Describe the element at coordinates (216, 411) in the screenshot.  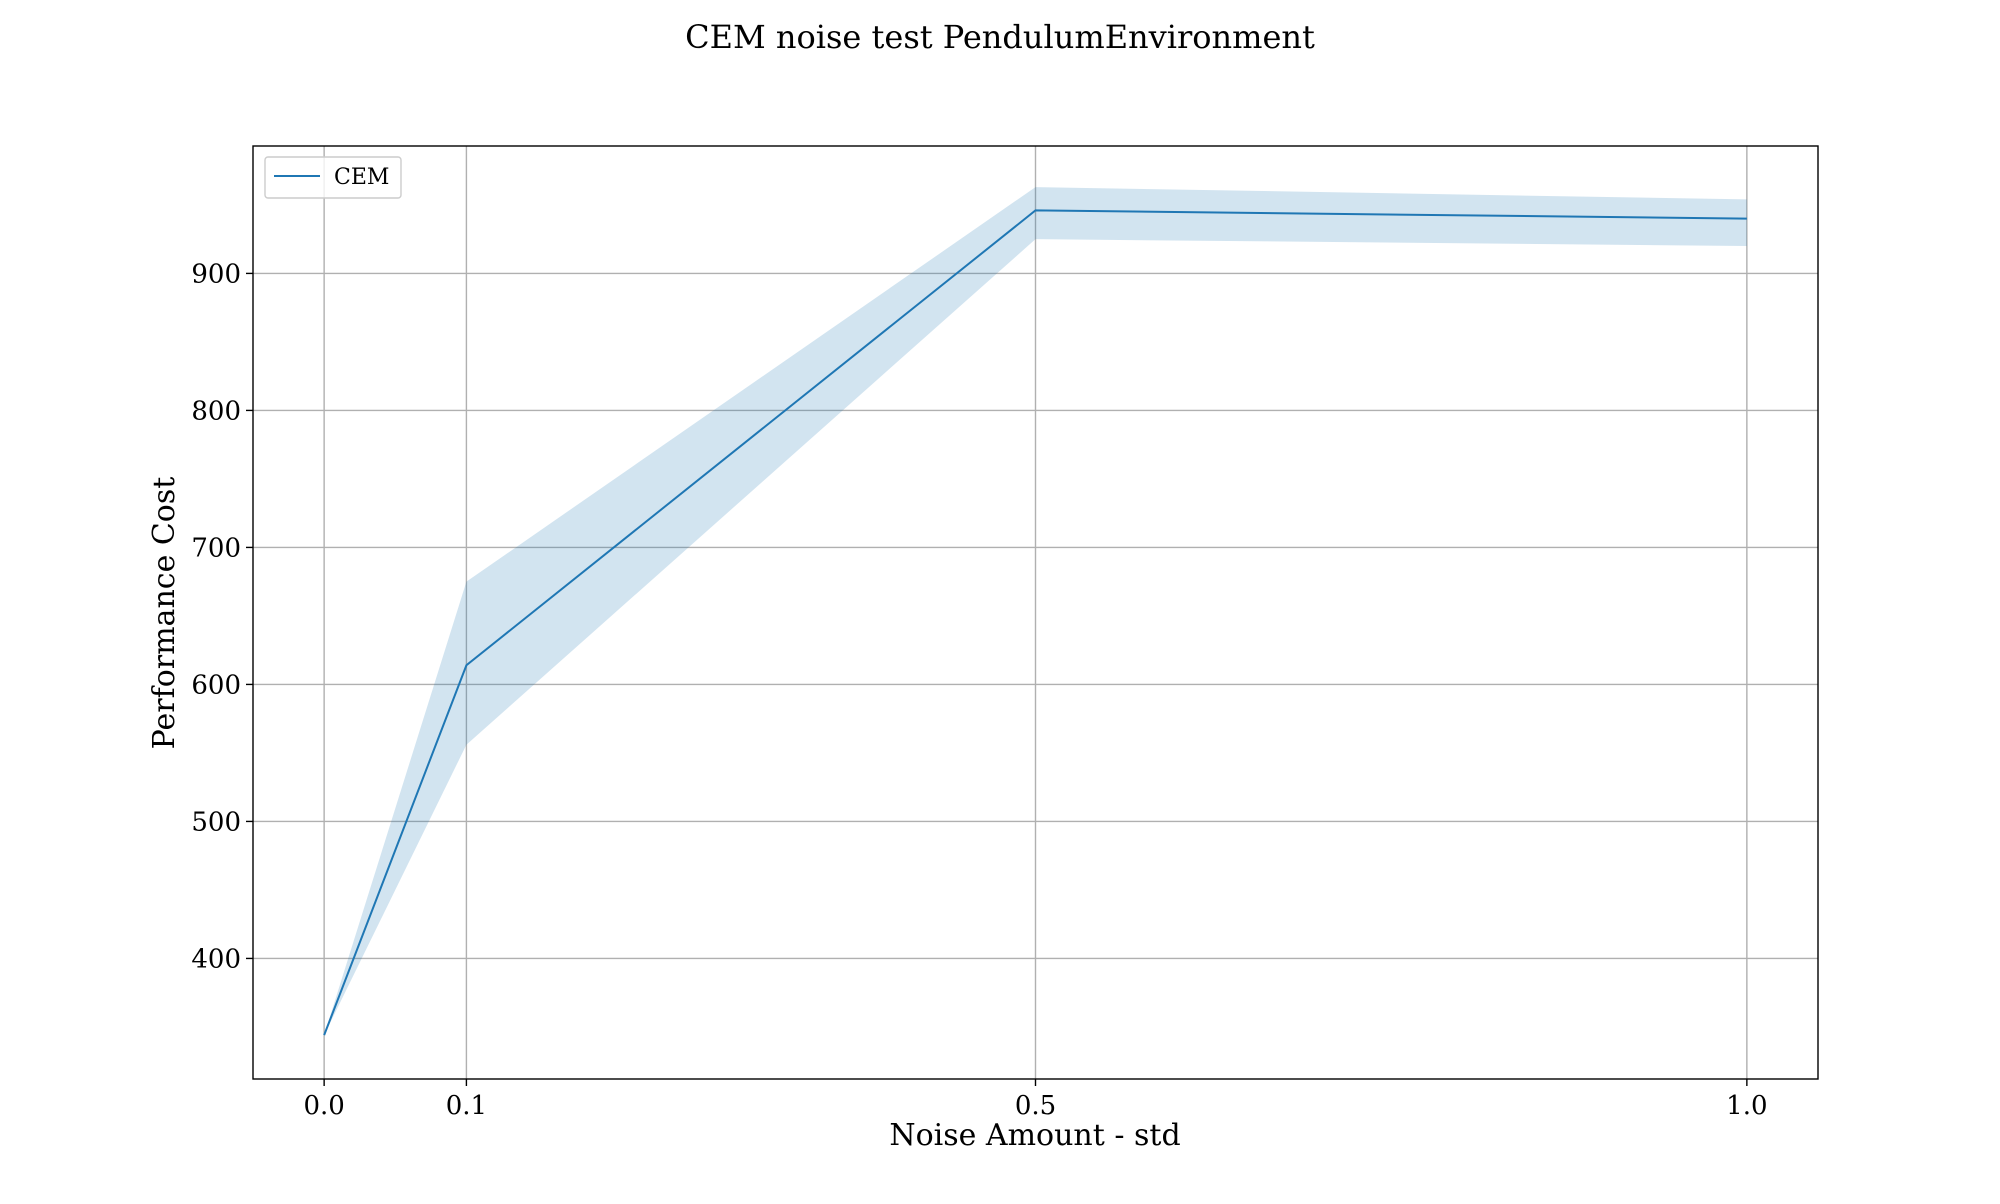
I see `y-tick-label: 800` at that location.